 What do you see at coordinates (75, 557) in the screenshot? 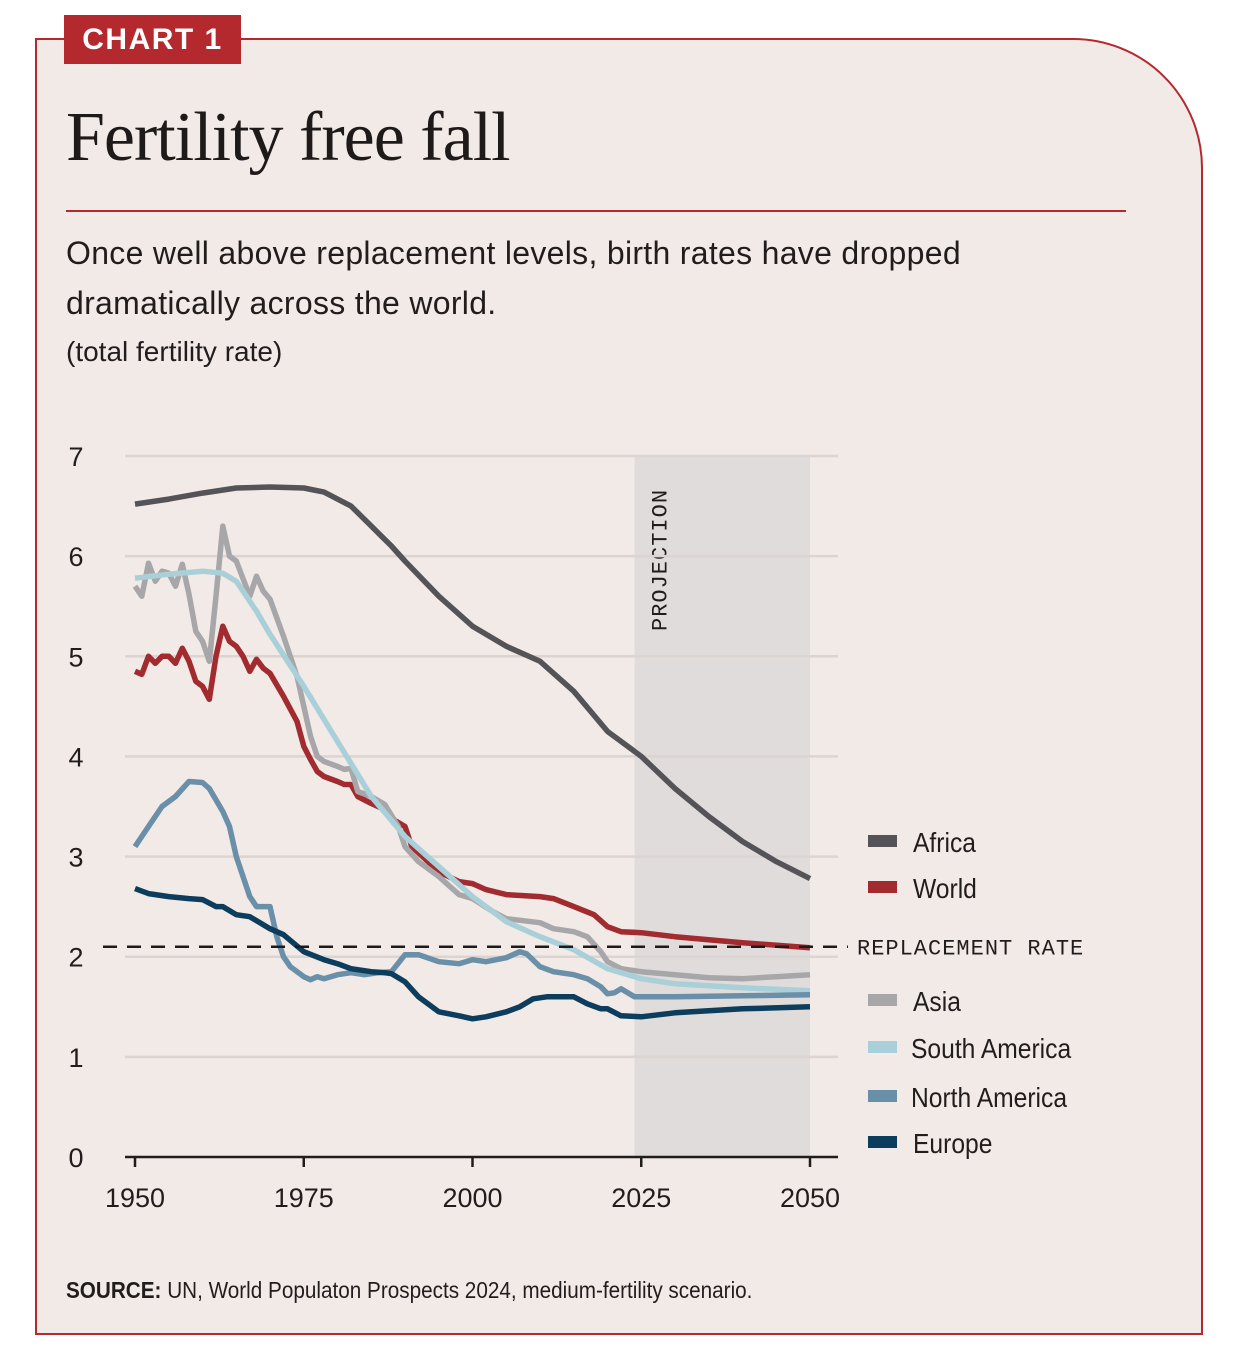
I see `y-tick-label: 6` at bounding box center [75, 557].